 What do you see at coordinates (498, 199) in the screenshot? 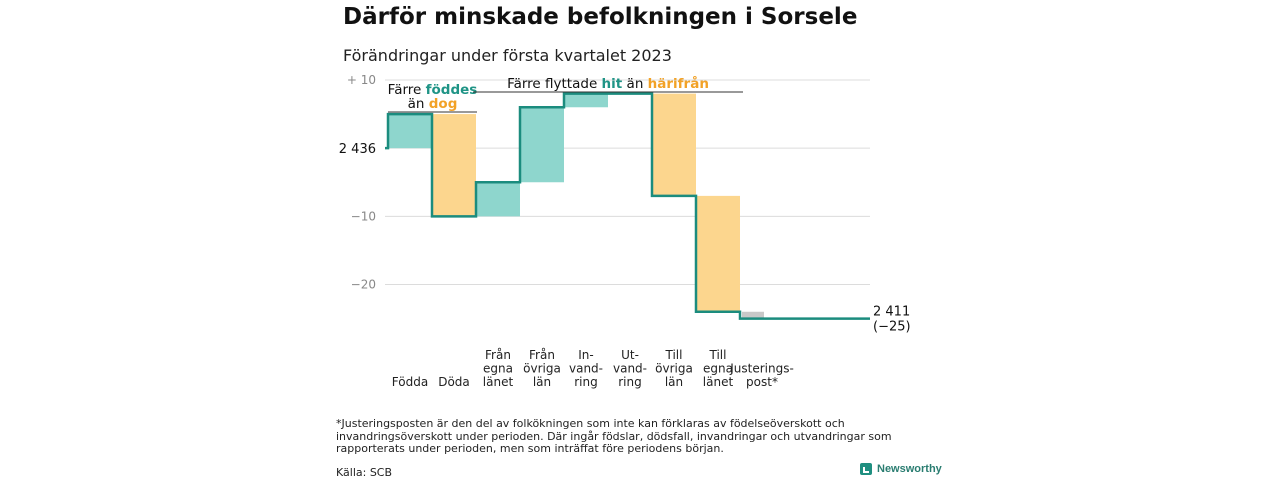
I see `bar-frånegnalänet` at bounding box center [498, 199].